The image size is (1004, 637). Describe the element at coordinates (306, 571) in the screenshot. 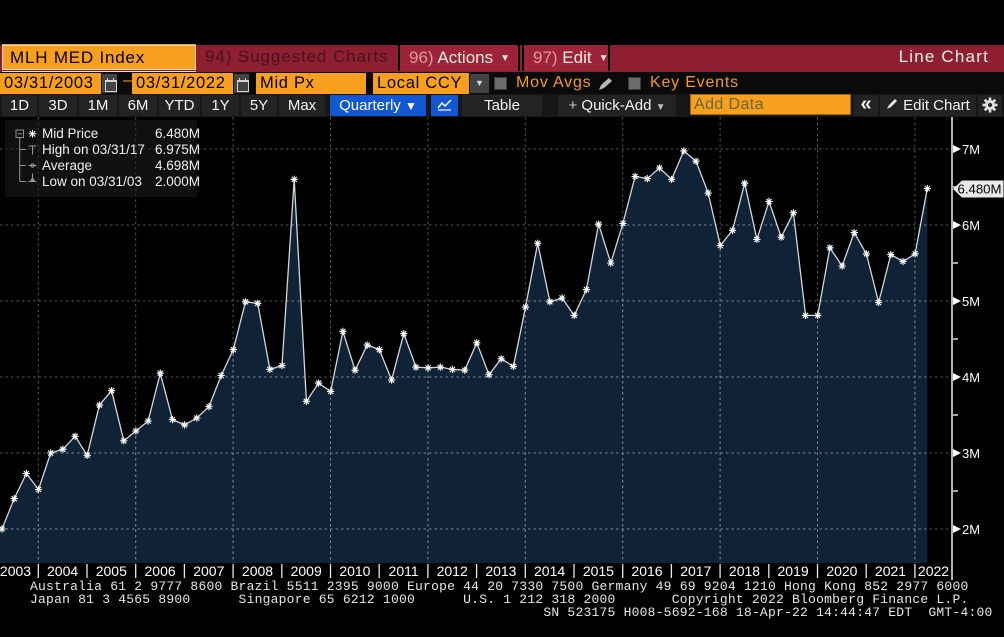

I see `svg-text: 2009` at that location.